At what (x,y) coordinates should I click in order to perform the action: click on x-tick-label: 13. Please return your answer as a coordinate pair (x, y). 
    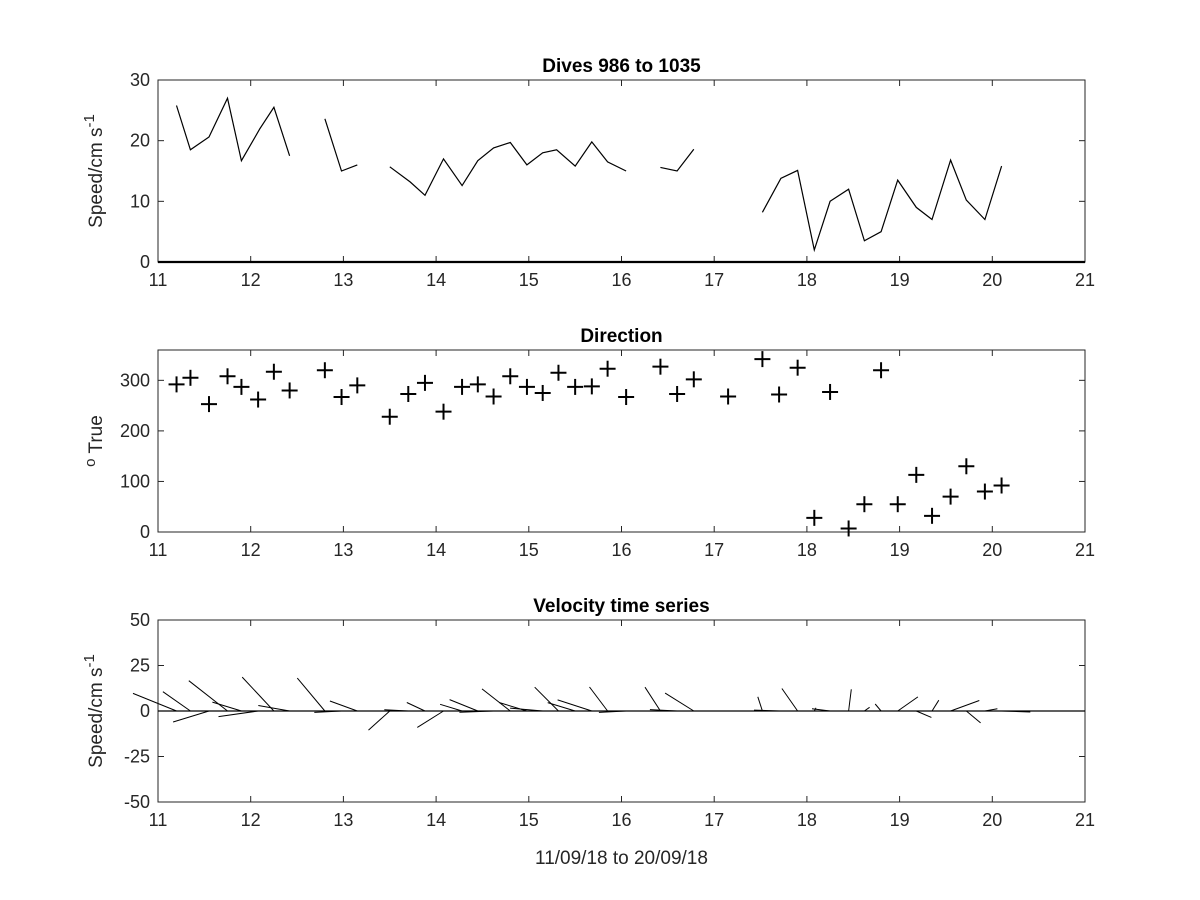
    Looking at the image, I should click on (343, 280).